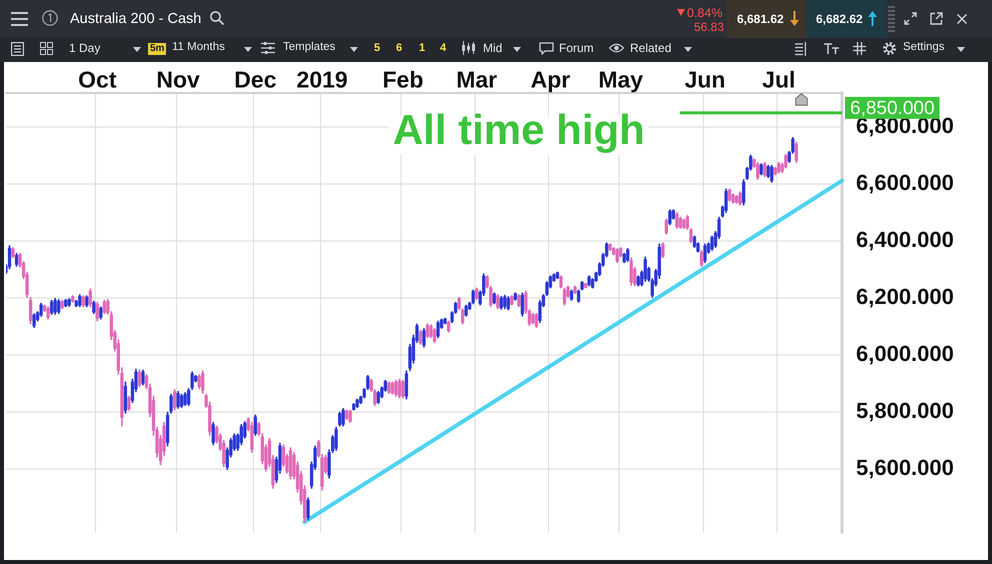 The height and width of the screenshot is (564, 992). What do you see at coordinates (492, 48) in the screenshot?
I see `text: Mid` at bounding box center [492, 48].